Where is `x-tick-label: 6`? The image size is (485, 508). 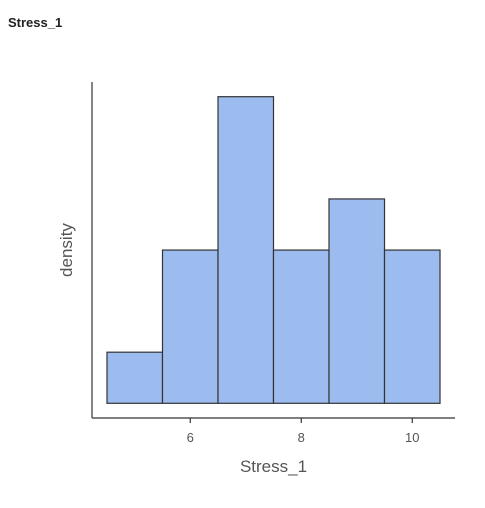 x-tick-label: 6 is located at coordinates (190, 437).